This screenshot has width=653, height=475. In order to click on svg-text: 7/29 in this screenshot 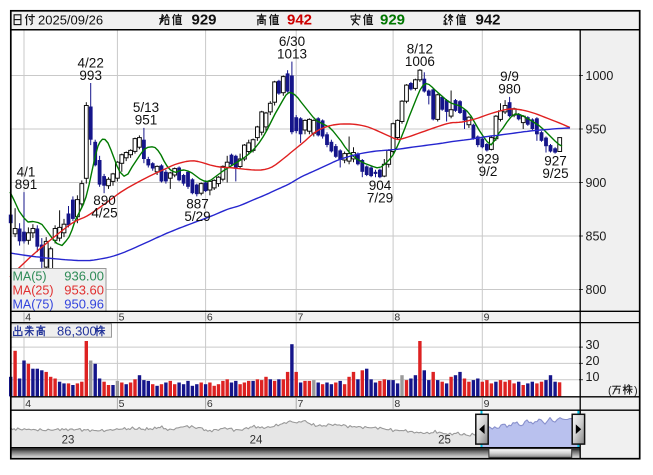, I will do `click(380, 198)`.